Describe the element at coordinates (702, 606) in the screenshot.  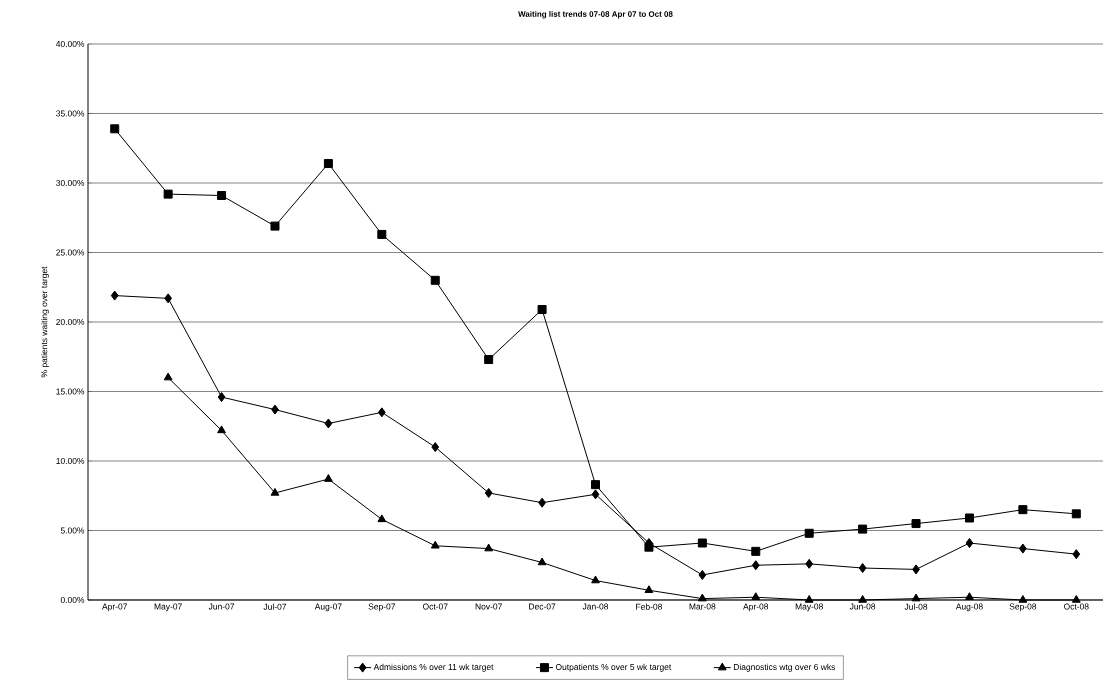
I see `x-tick-label: Mar-08` at that location.